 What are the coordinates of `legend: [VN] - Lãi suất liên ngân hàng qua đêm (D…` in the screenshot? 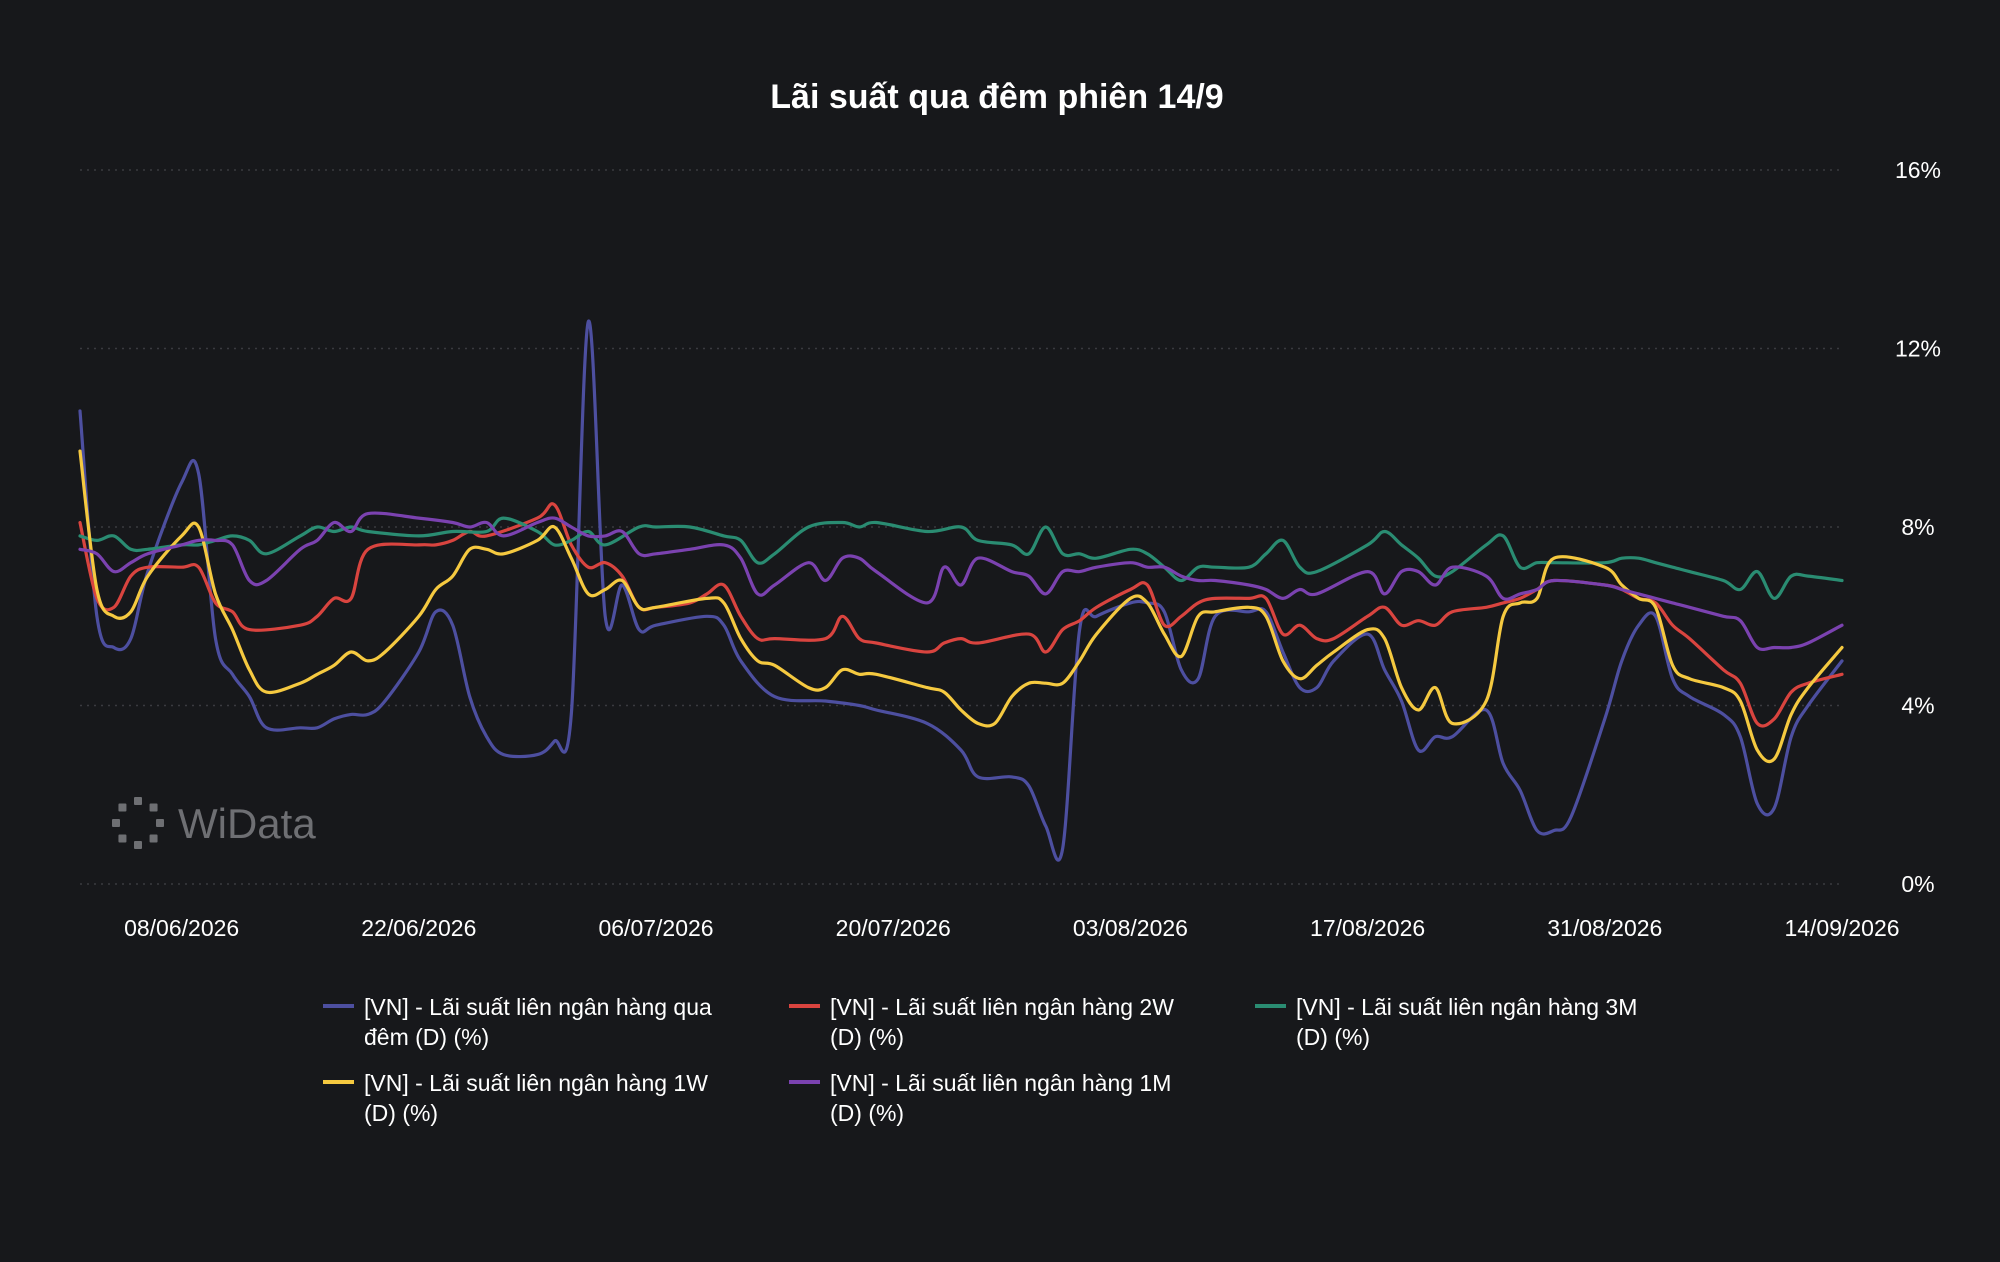 It's located at (980, 1060).